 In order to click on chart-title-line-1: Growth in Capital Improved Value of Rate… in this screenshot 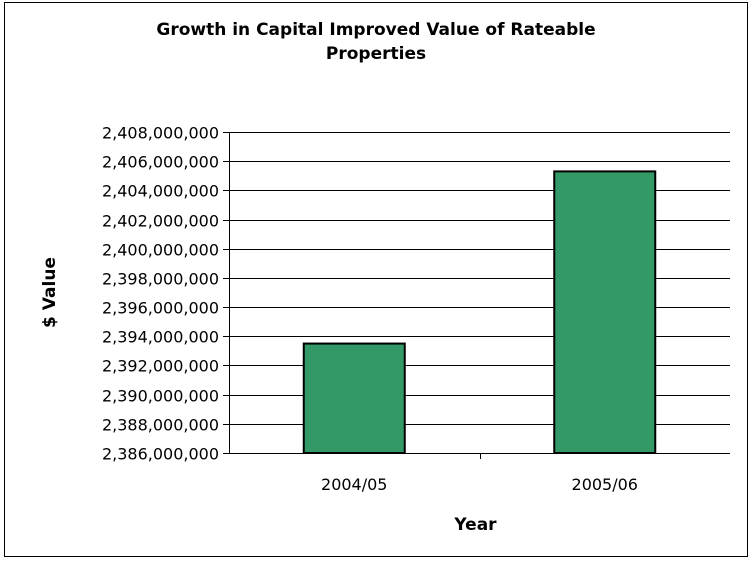, I will do `click(376, 30)`.